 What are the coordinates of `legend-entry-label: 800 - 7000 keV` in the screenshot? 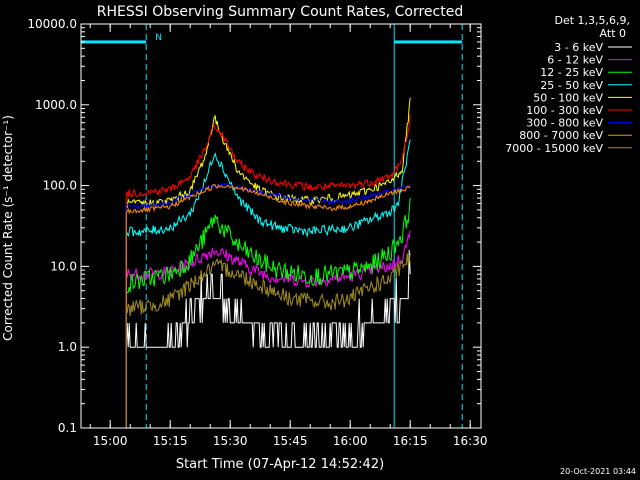 It's located at (561, 135).